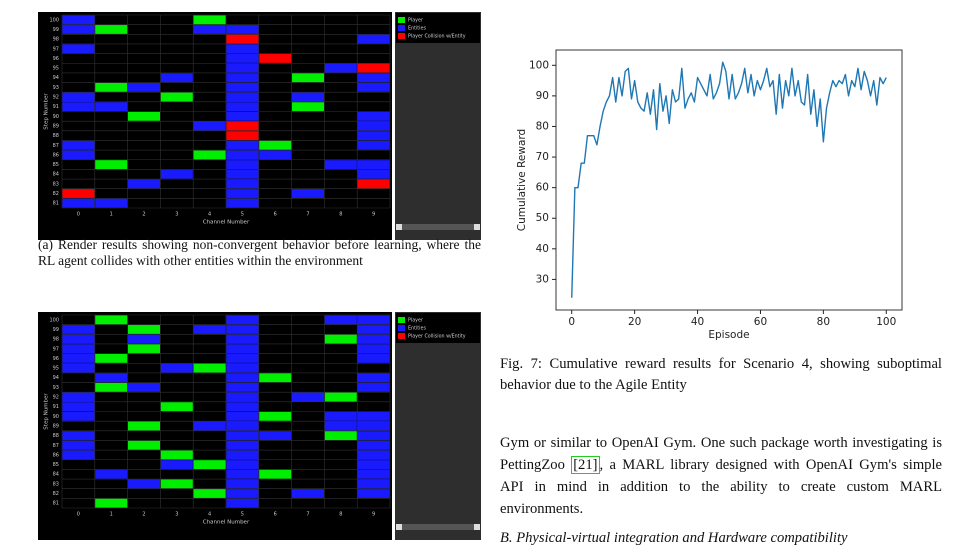 This screenshot has height=547, width=975. I want to click on x-tick-label: 20, so click(634, 322).